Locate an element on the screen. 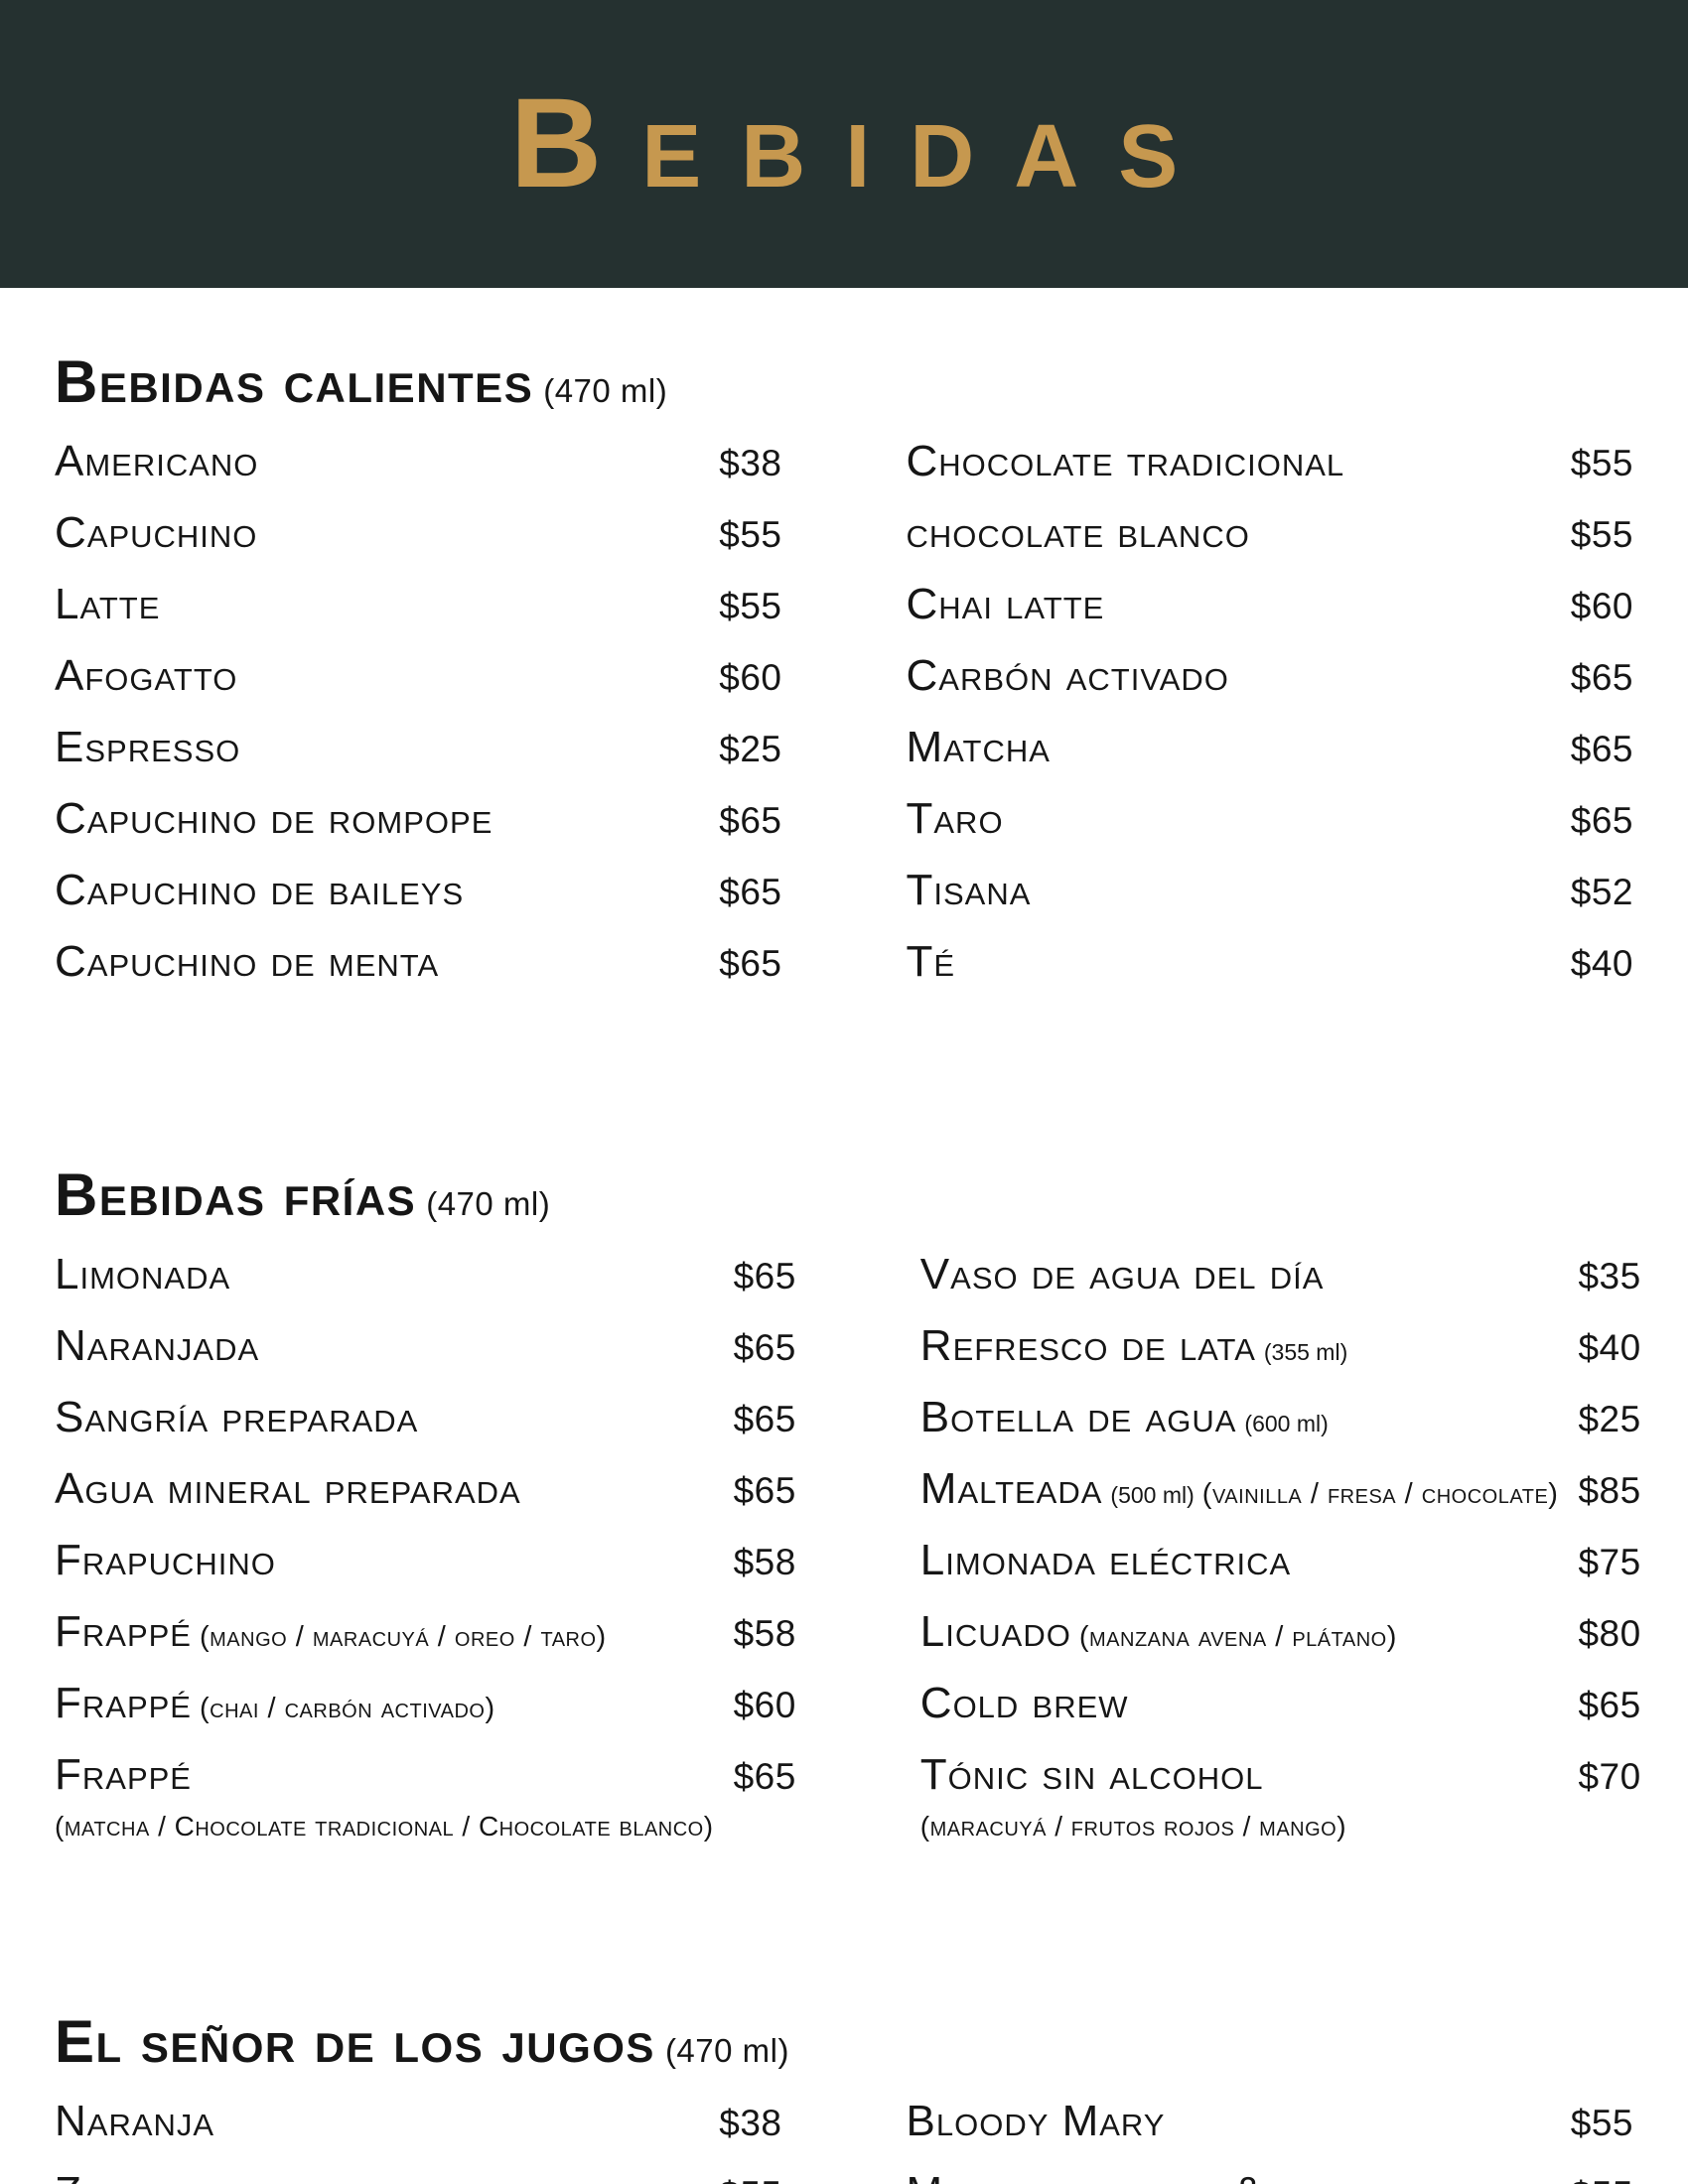 This screenshot has width=1688, height=2184. item-text: Americano is located at coordinates (156, 466).